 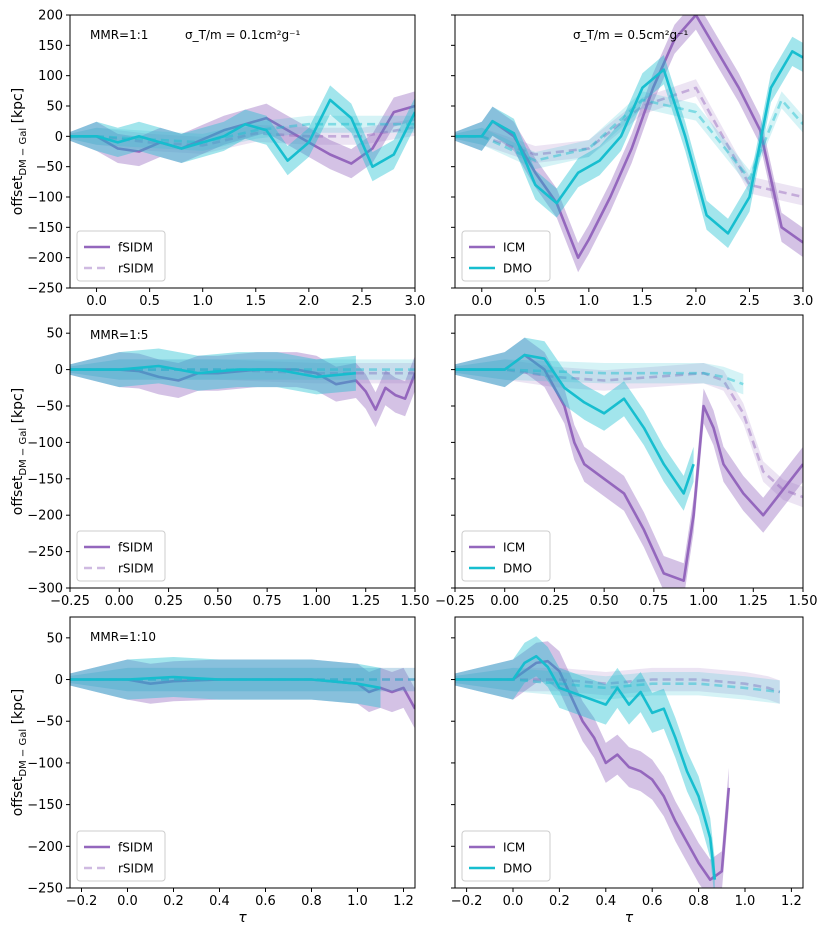 I want to click on y-tick-label: −300, so click(x=45, y=589).